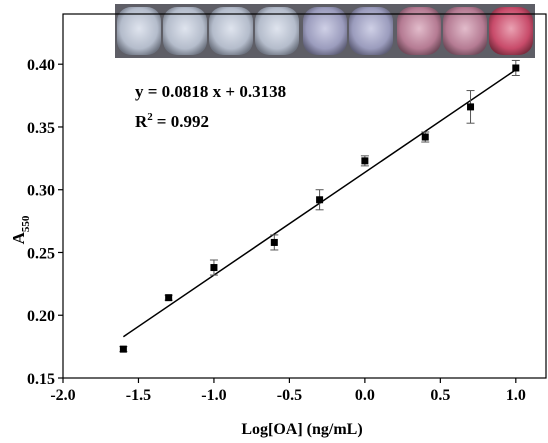  What do you see at coordinates (289, 395) in the screenshot?
I see `x-tick-label: -0.5` at bounding box center [289, 395].